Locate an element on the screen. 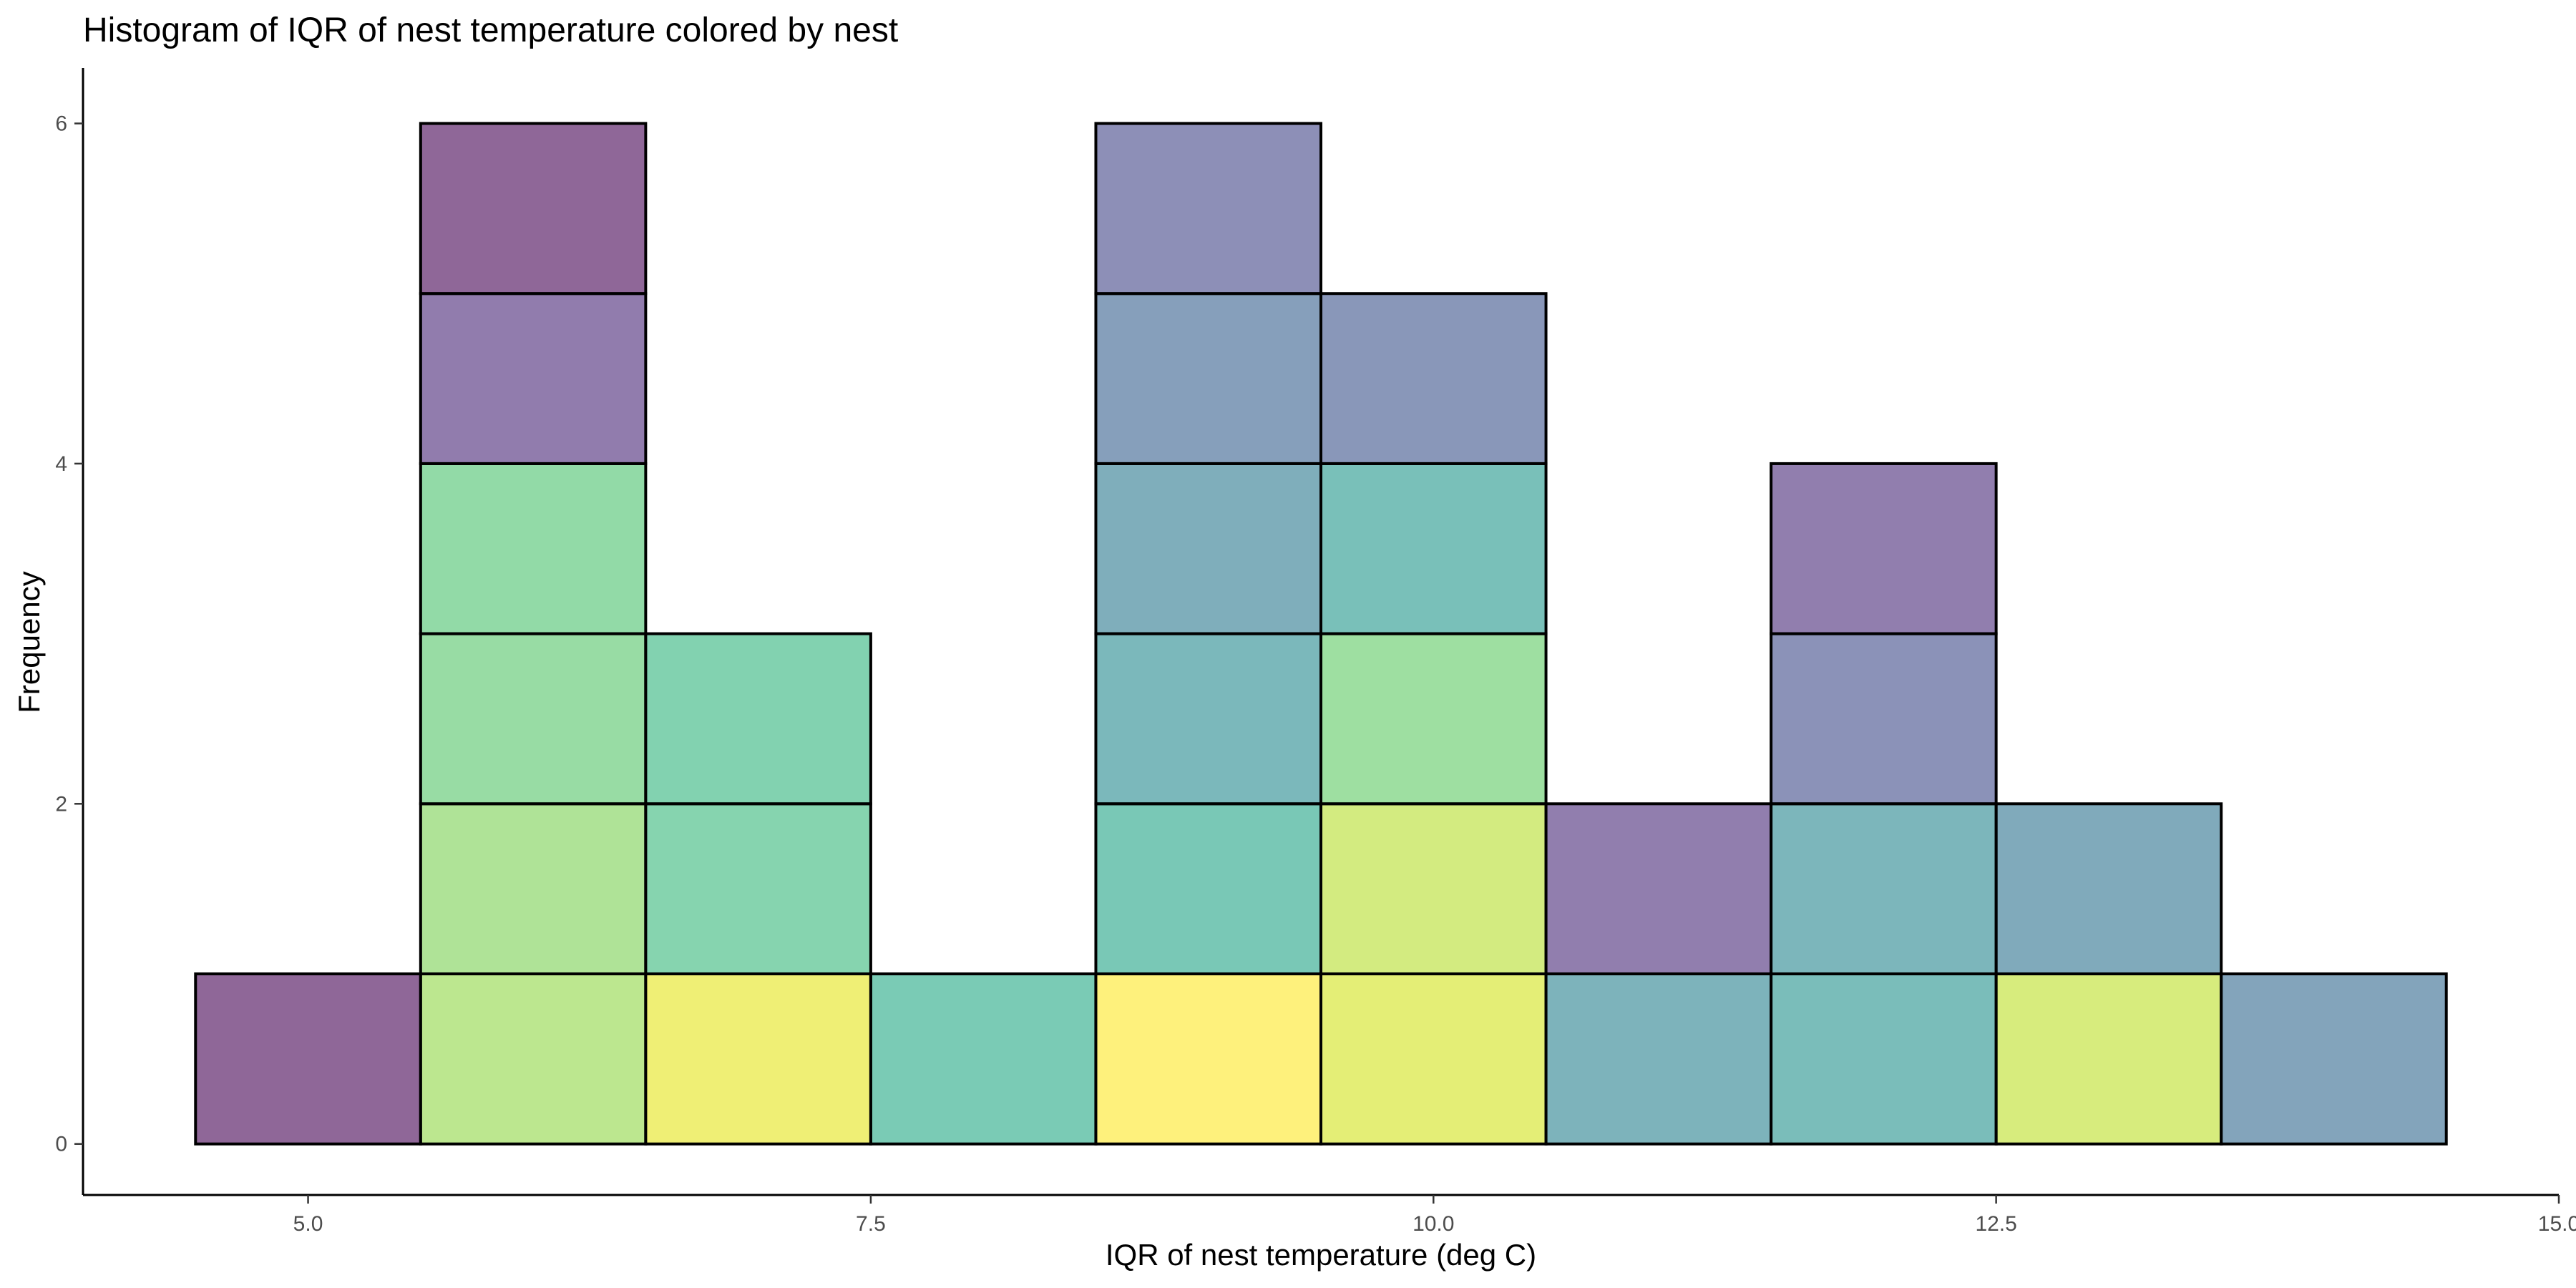  x-tick-label: 15.0 is located at coordinates (2557, 1224).